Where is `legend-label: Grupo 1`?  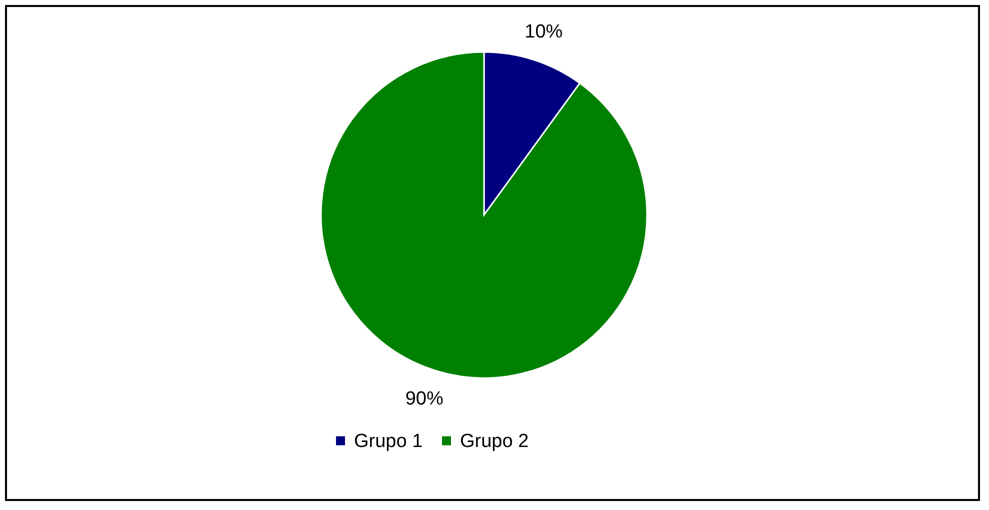 legend-label: Grupo 1 is located at coordinates (388, 441).